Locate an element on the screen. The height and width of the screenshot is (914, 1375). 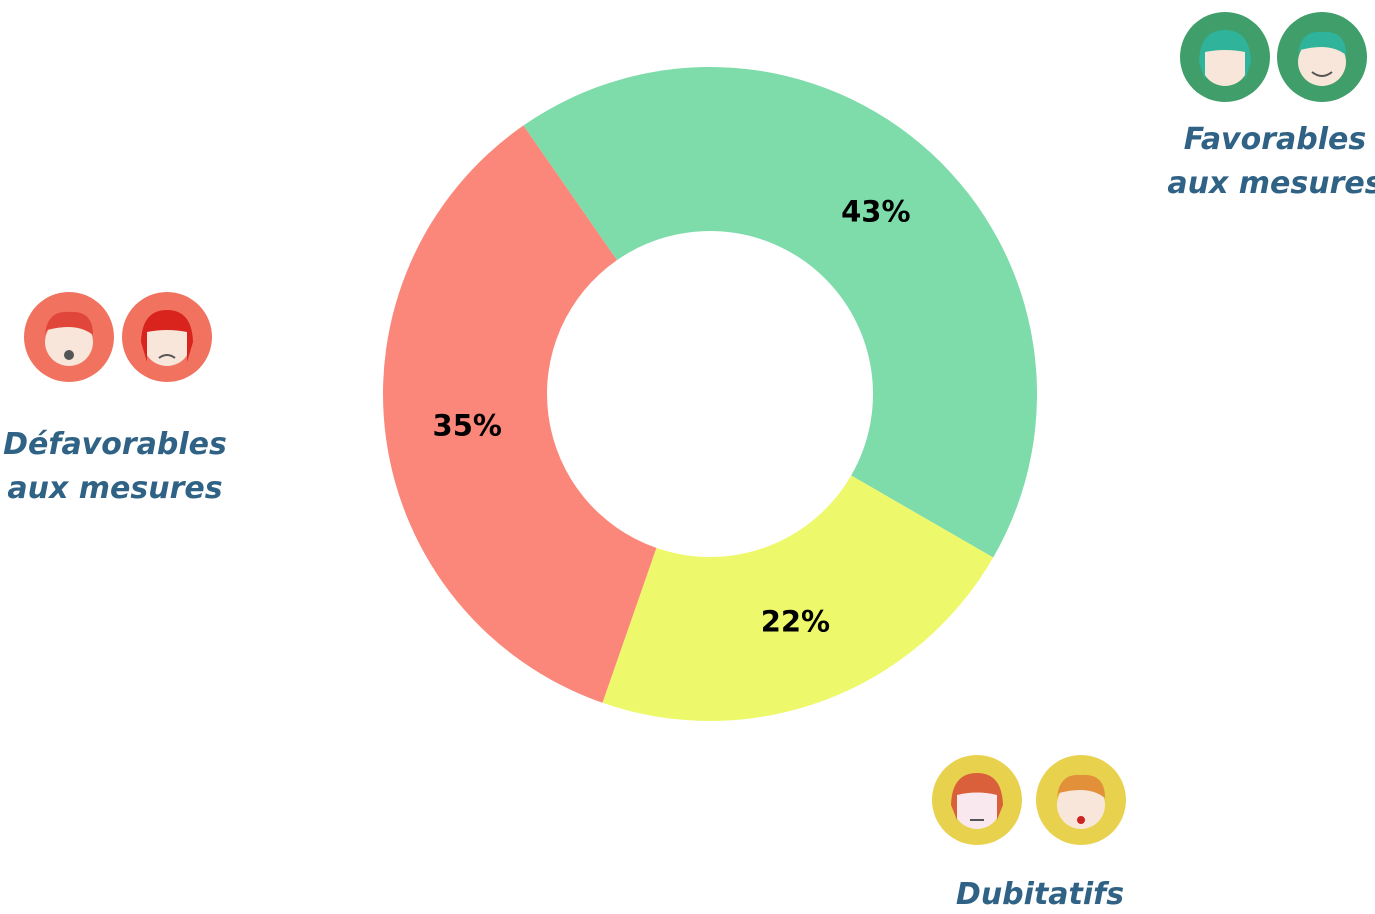
data-label: 43% is located at coordinates (875, 212).